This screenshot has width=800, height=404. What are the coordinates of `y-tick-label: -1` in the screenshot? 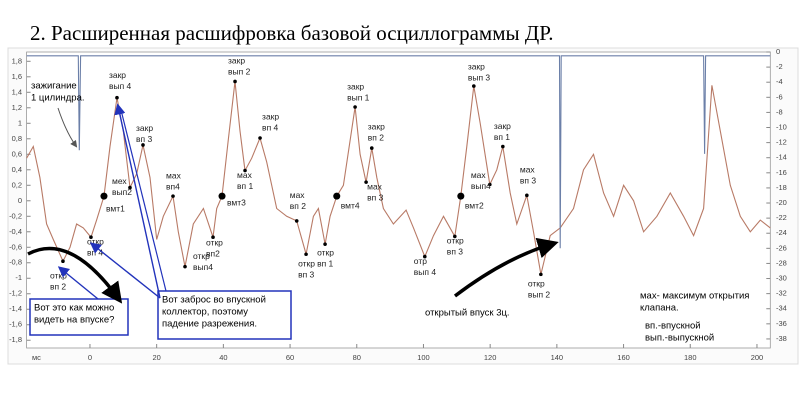 It's located at (18, 277).